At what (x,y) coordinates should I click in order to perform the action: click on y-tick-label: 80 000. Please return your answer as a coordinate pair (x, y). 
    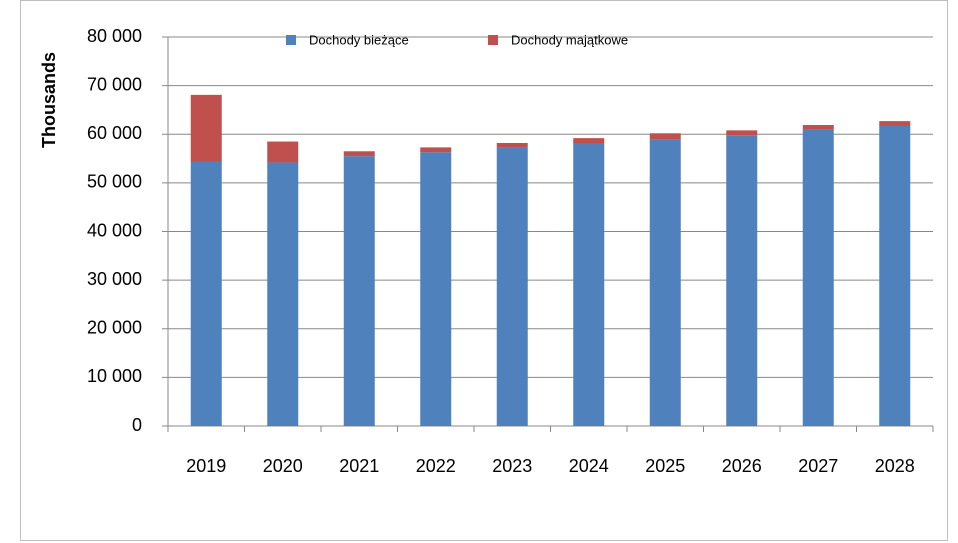
    Looking at the image, I should click on (114, 36).